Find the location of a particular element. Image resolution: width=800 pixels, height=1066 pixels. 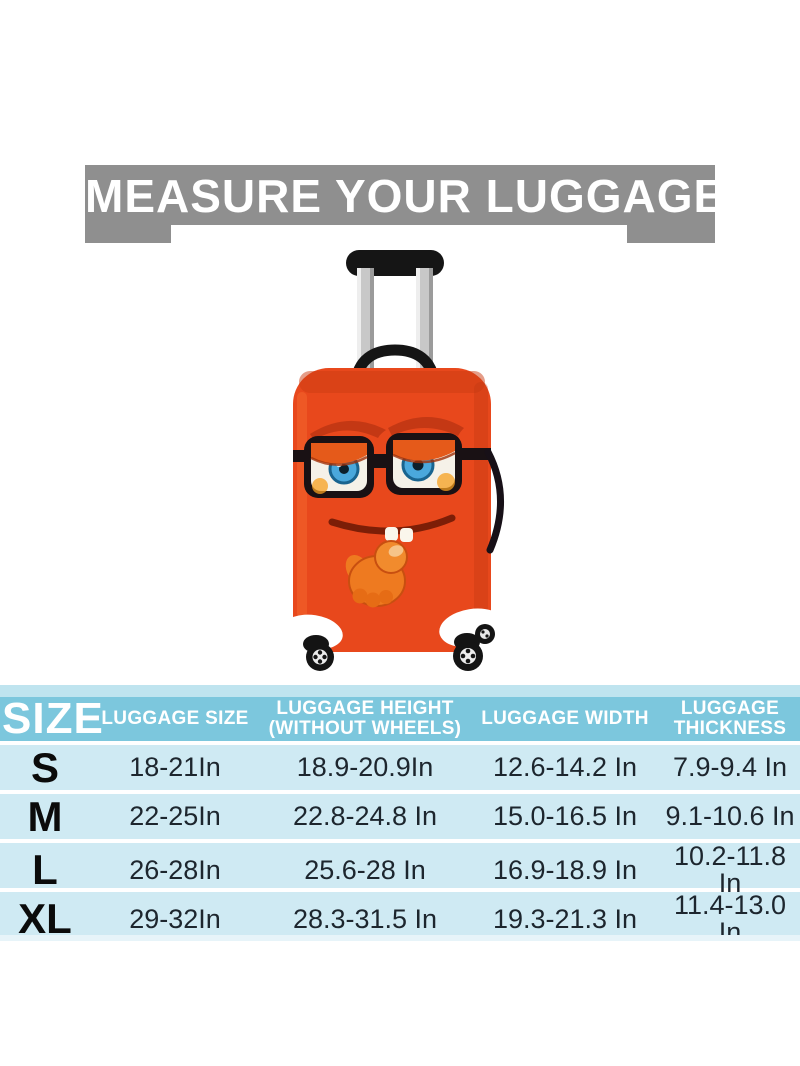

cell-luggage-size: 29-32In is located at coordinates (175, 918).